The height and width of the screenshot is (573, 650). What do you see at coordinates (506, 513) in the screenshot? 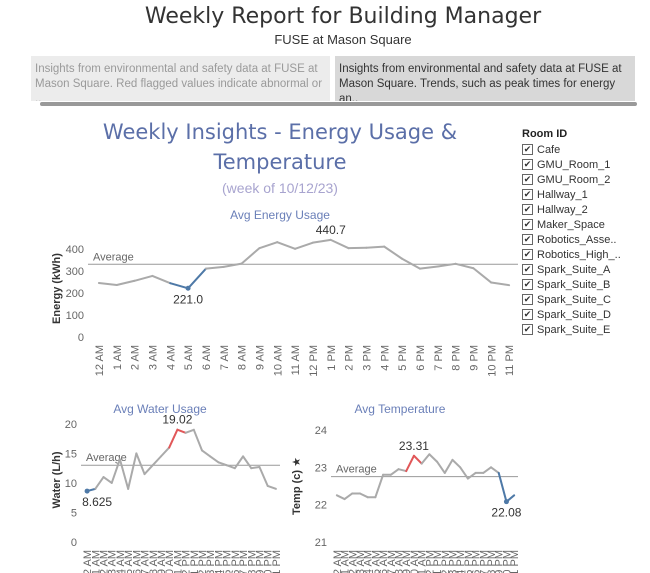
I see `min-data-label: 22.08` at bounding box center [506, 513].